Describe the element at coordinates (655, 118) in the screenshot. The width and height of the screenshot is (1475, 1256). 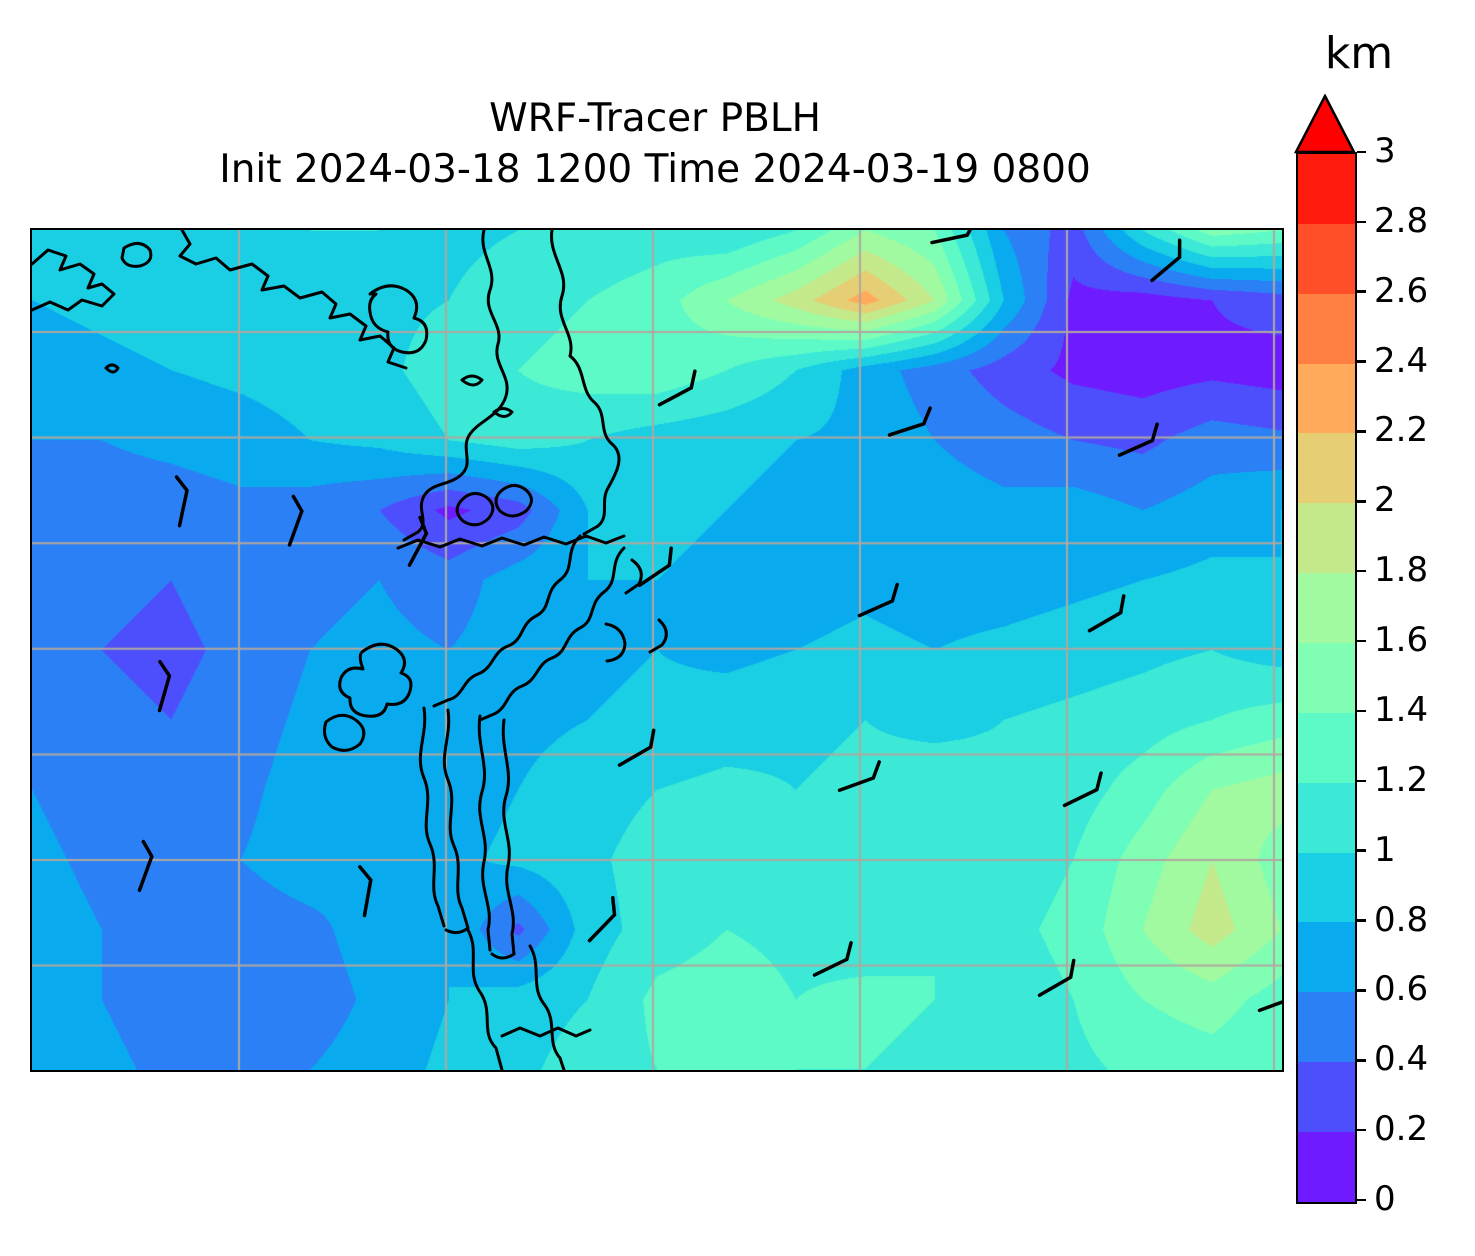
I see `plot-title-line1: WRF-Tracer PBLH` at that location.